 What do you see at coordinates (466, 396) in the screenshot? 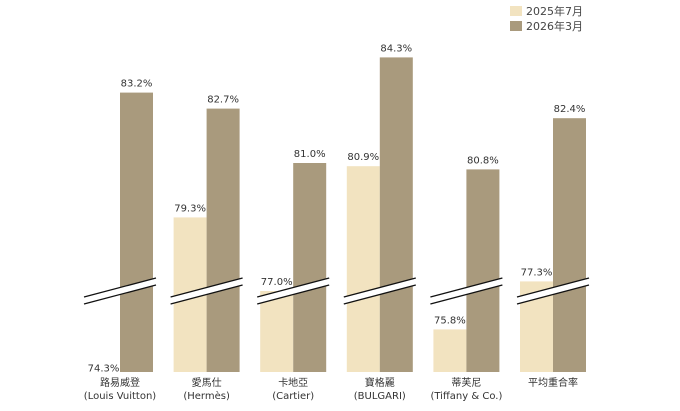
I see `category-label-en: (Tiffany & Co.)` at bounding box center [466, 396].